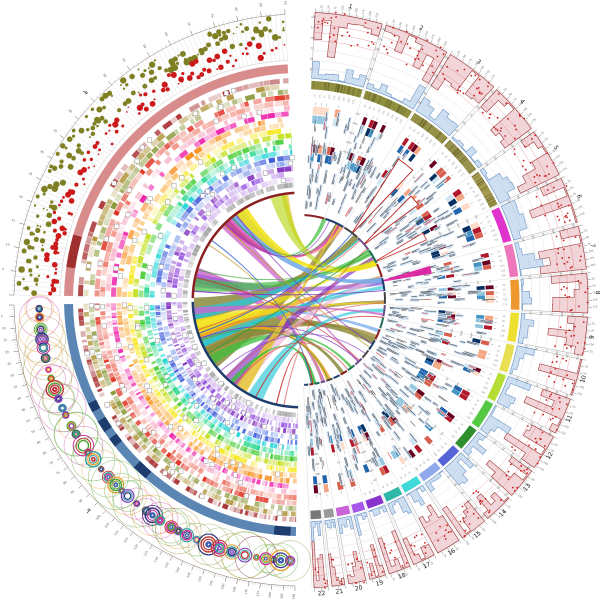  What do you see at coordinates (503, 151) in the screenshot?
I see `tick-label: 75` at bounding box center [503, 151].